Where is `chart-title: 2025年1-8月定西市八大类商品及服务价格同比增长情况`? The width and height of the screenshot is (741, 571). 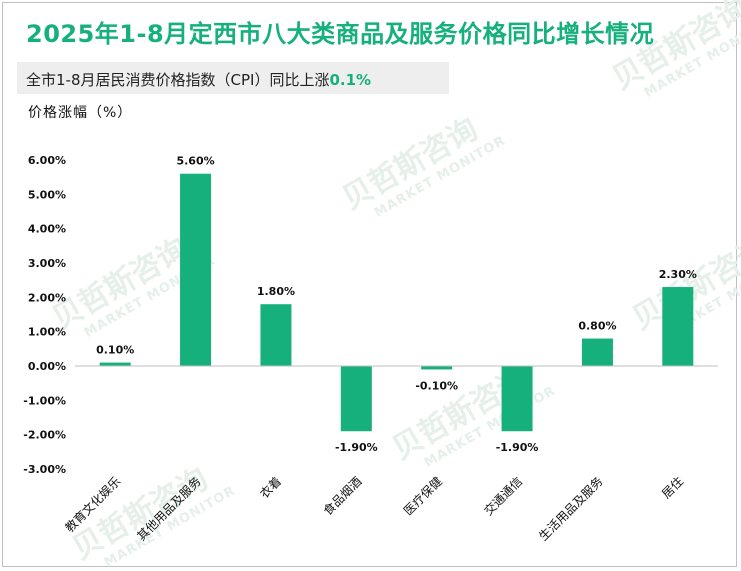
chart-title: 2025年1-8月定西市八大类商品及服务价格同比增长情况 is located at coordinates (340, 34).